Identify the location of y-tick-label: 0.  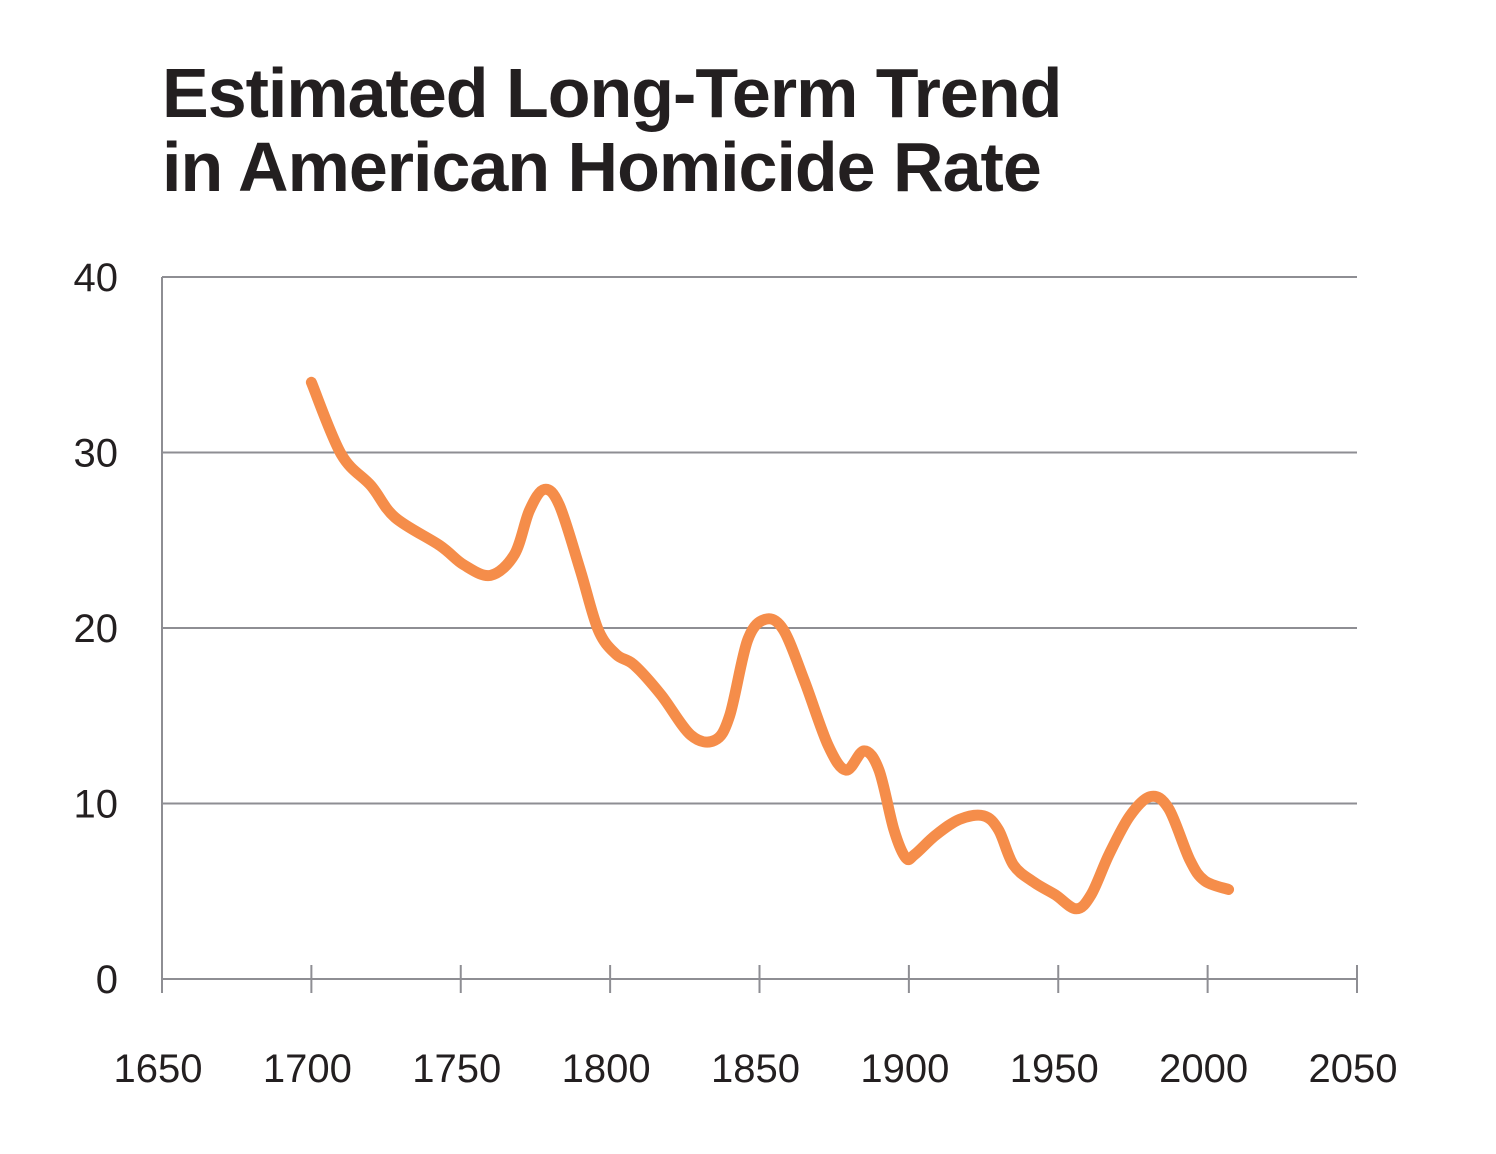
(107, 980).